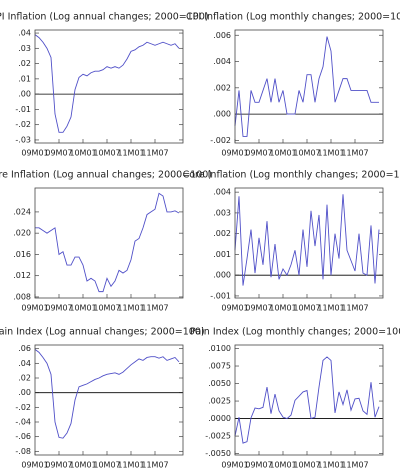 Image resolution: width=400 pixels, height=476 pixels. What do you see at coordinates (23, 109) in the screenshot?
I see `y-tick-label: -.01` at bounding box center [23, 109].